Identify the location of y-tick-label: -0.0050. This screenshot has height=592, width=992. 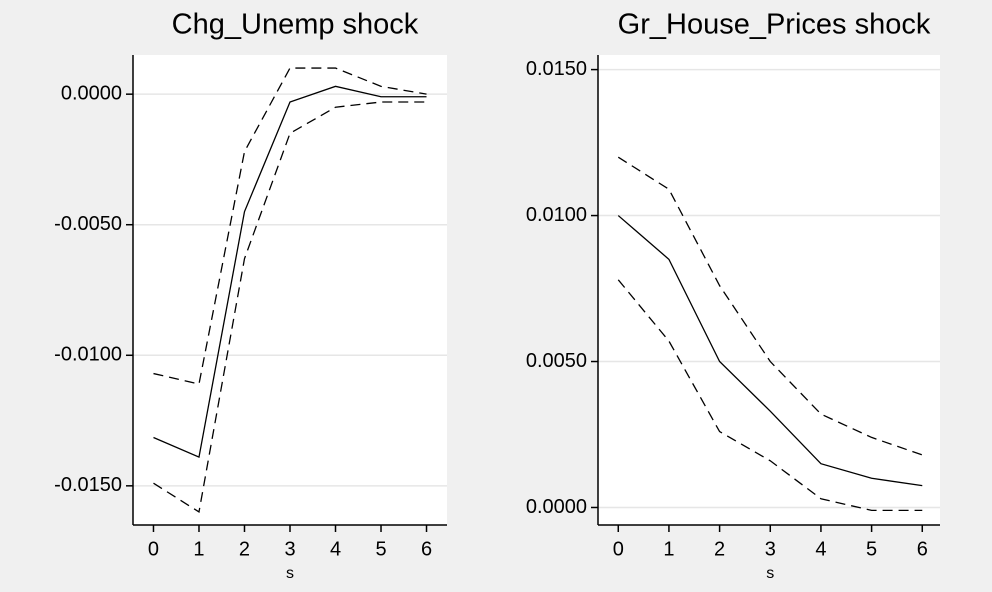
(88, 224).